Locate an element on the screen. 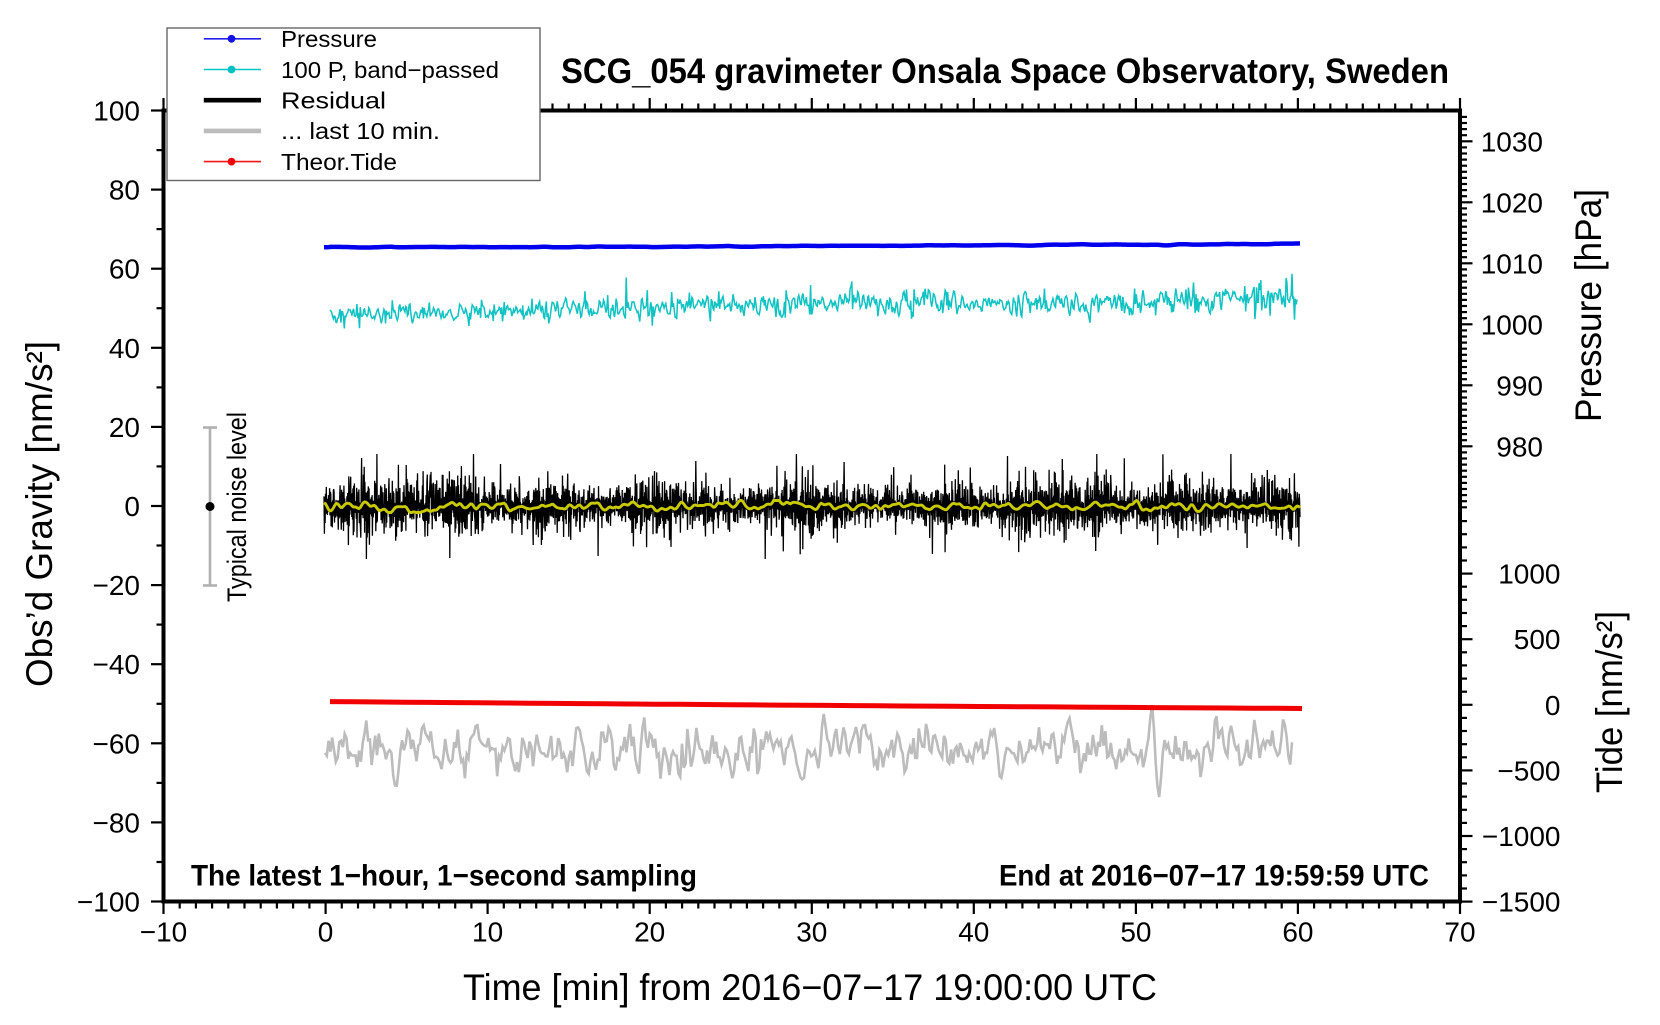  svg-text: −1000 is located at coordinates (1521, 836).